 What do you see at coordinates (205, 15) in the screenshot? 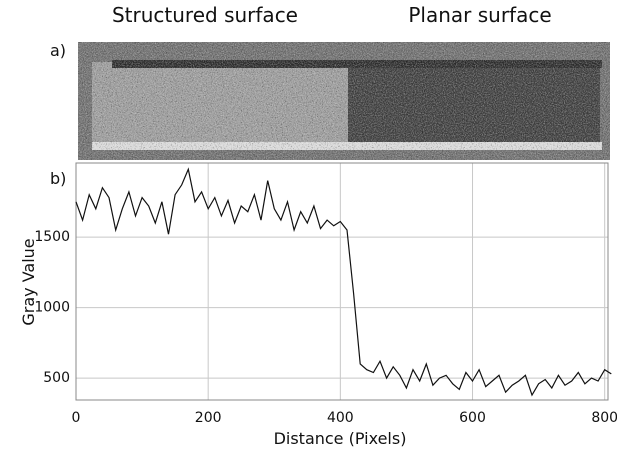
I see `image-label: Structured surface` at bounding box center [205, 15].